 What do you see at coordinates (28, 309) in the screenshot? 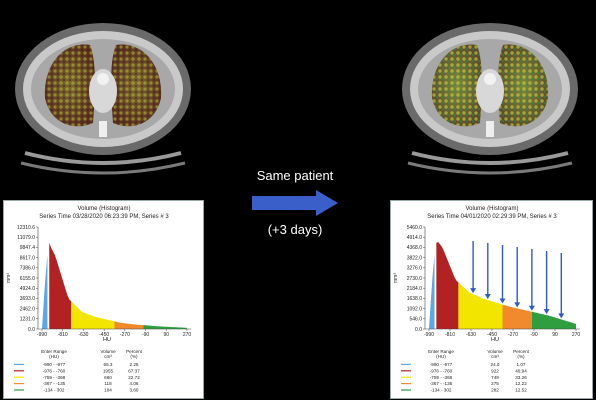
I see `y-tick-label: 2462.0` at bounding box center [28, 309].